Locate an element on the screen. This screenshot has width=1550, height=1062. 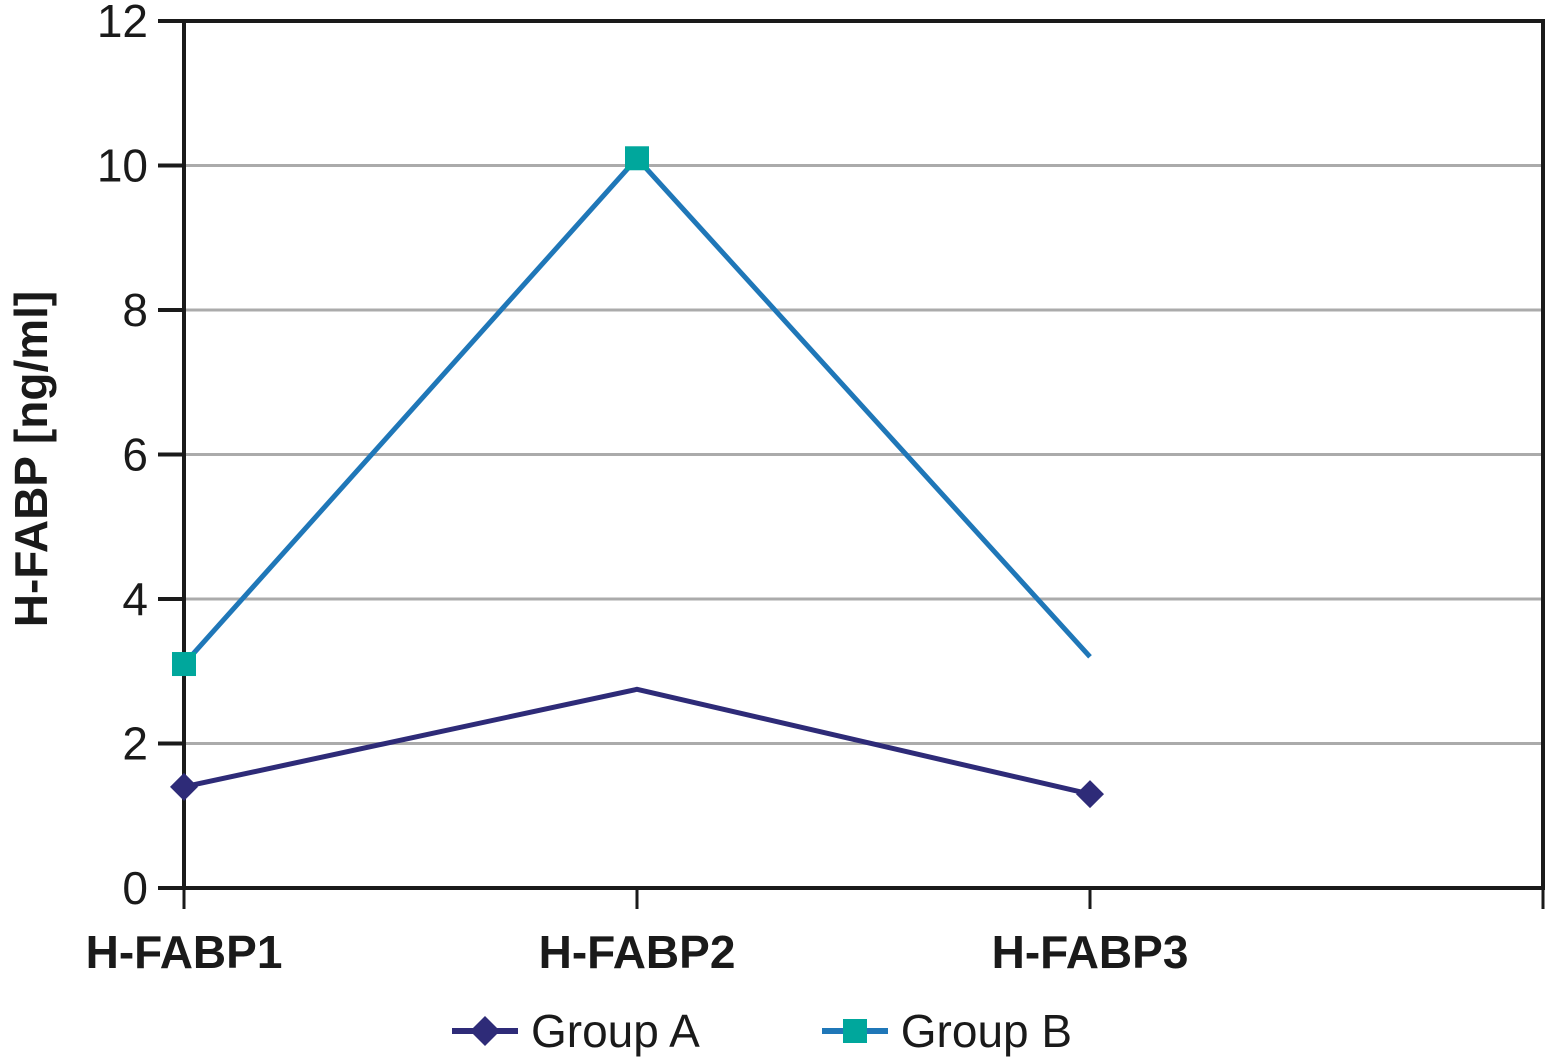
legend: Group A Group B is located at coordinates (762, 1031).